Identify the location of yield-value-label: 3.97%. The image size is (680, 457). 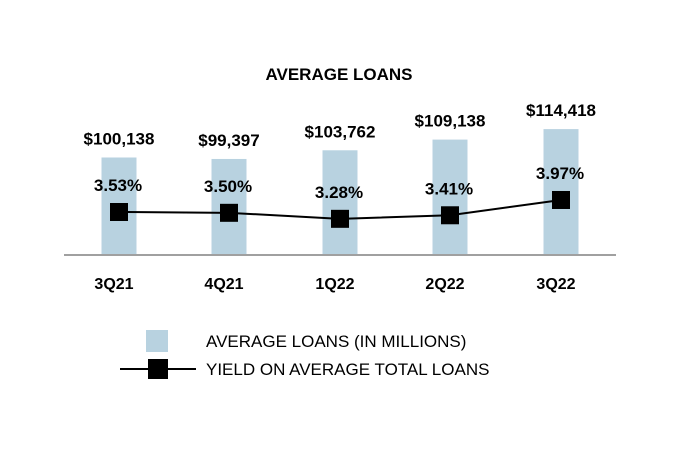
(560, 173).